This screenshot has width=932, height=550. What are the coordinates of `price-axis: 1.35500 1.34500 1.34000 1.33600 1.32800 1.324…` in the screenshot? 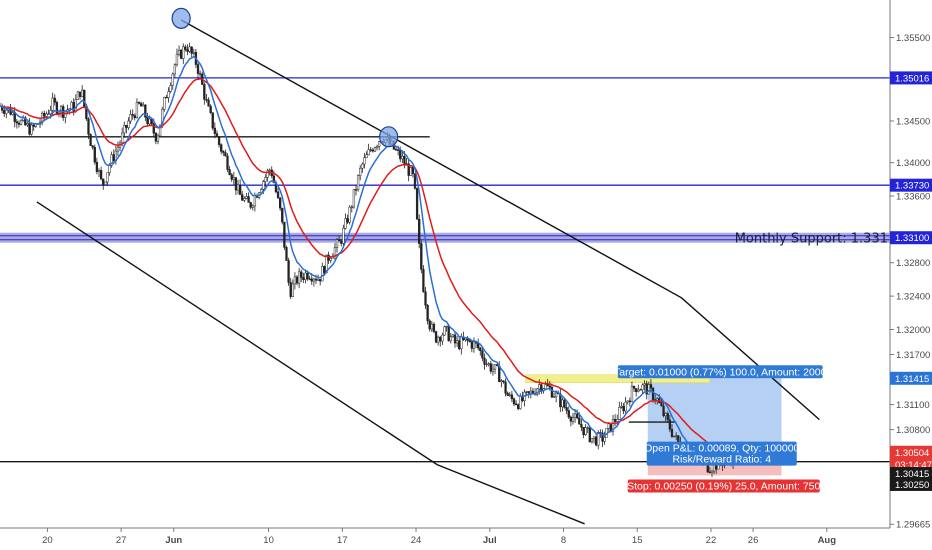 It's located at (910, 275).